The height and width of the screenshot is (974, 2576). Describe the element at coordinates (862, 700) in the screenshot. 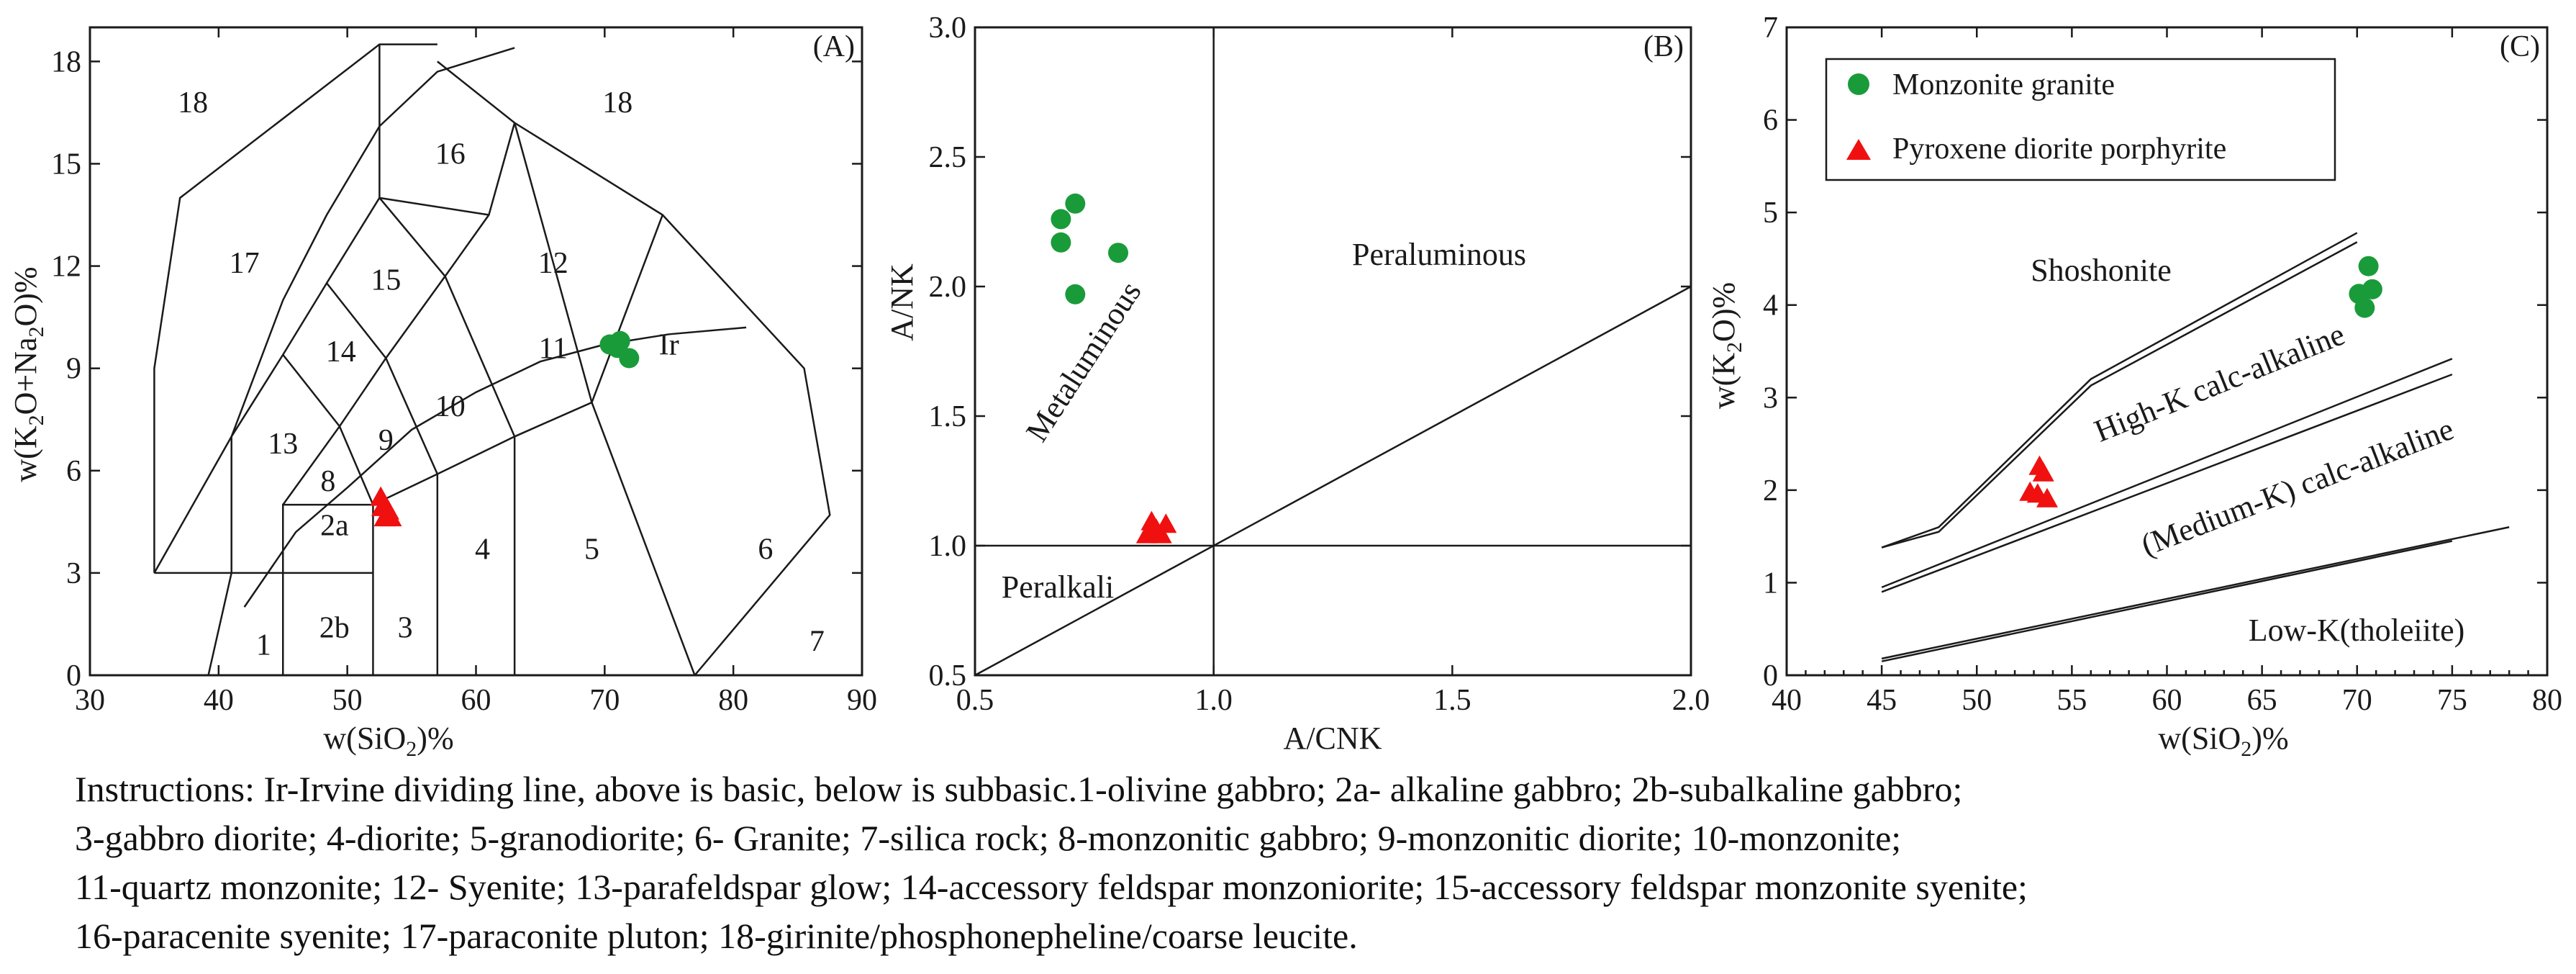

I see `x-tick-label: 90` at that location.